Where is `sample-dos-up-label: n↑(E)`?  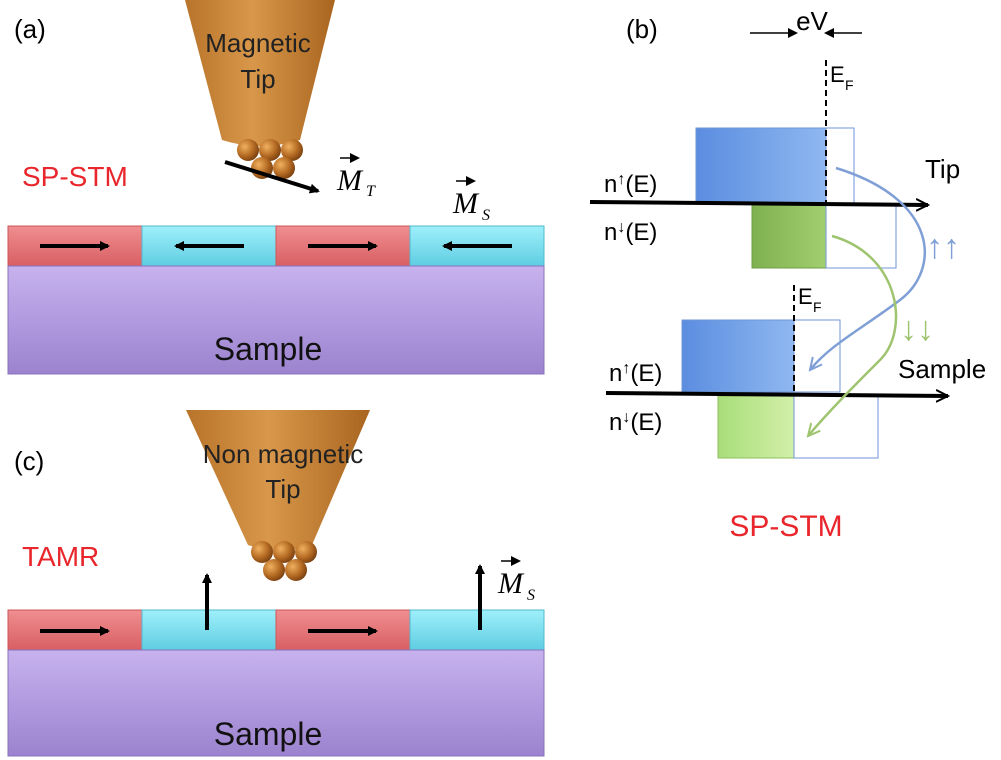
sample-dos-up-label: n↑(E) is located at coordinates (635, 373).